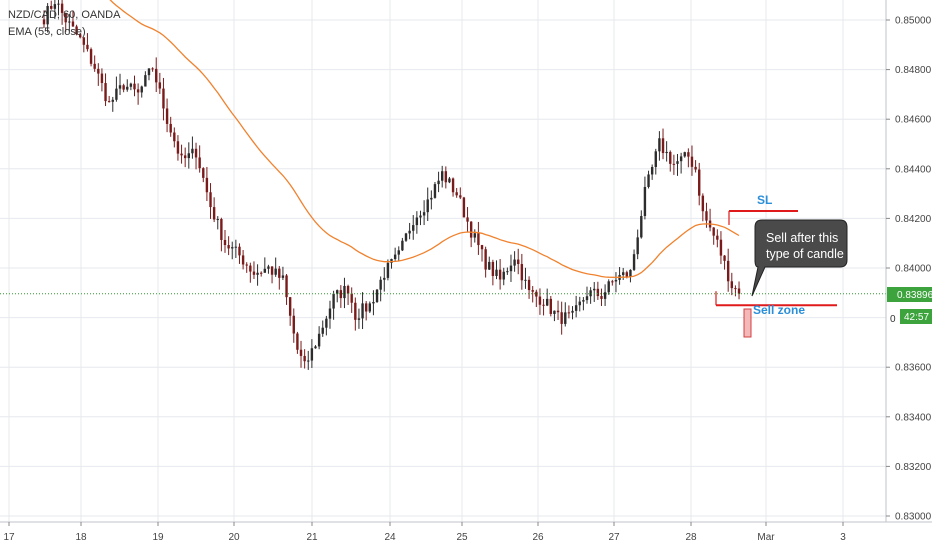 Image resolution: width=932 pixels, height=550 pixels. I want to click on price-tick-label: 0.83400, so click(913, 417).